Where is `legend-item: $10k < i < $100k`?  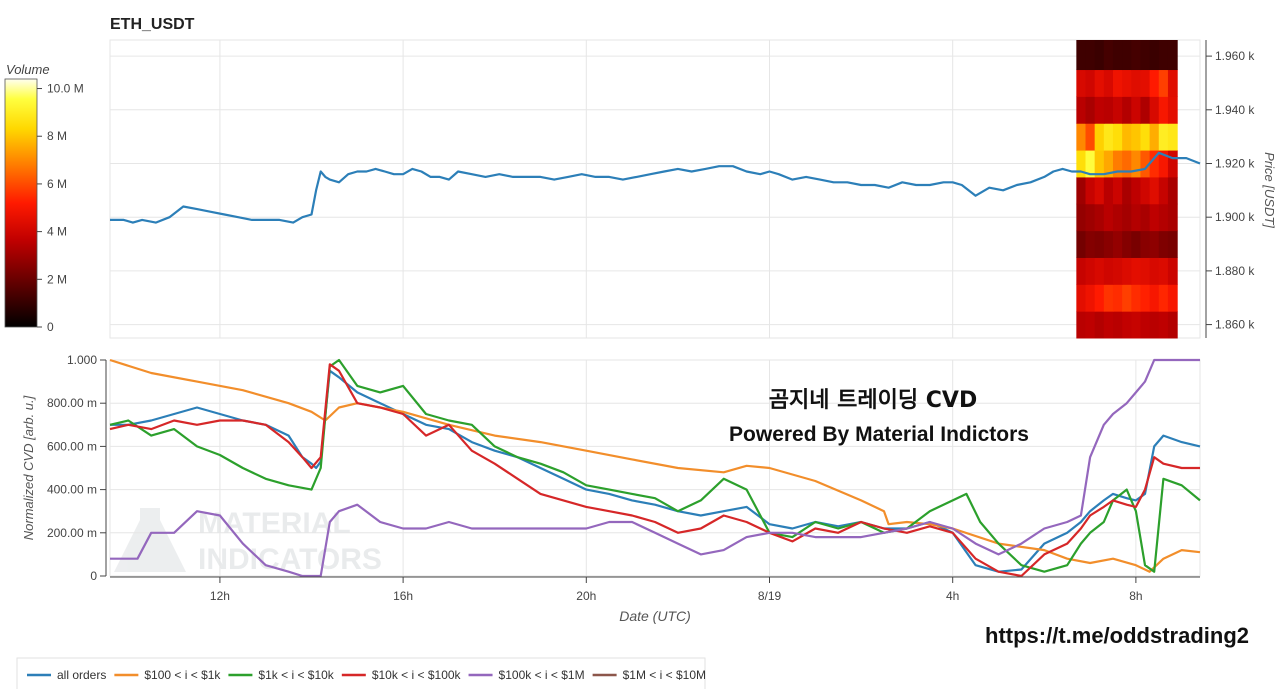
legend-item: $10k < i < $100k is located at coordinates (401, 675).